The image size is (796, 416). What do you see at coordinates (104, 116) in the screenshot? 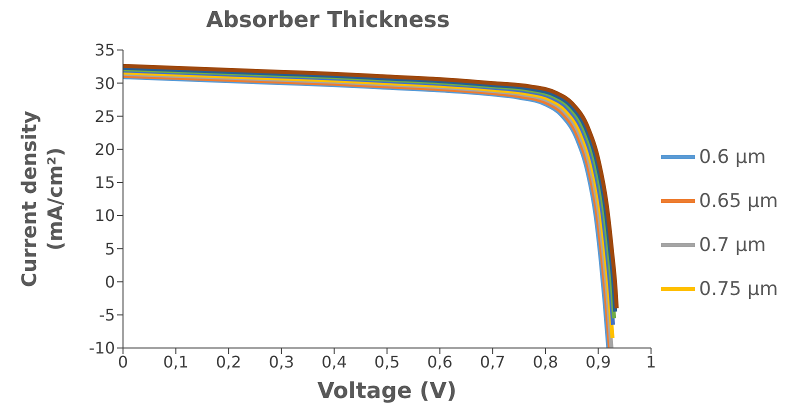
I see `y-tick-label: 25` at bounding box center [104, 116].